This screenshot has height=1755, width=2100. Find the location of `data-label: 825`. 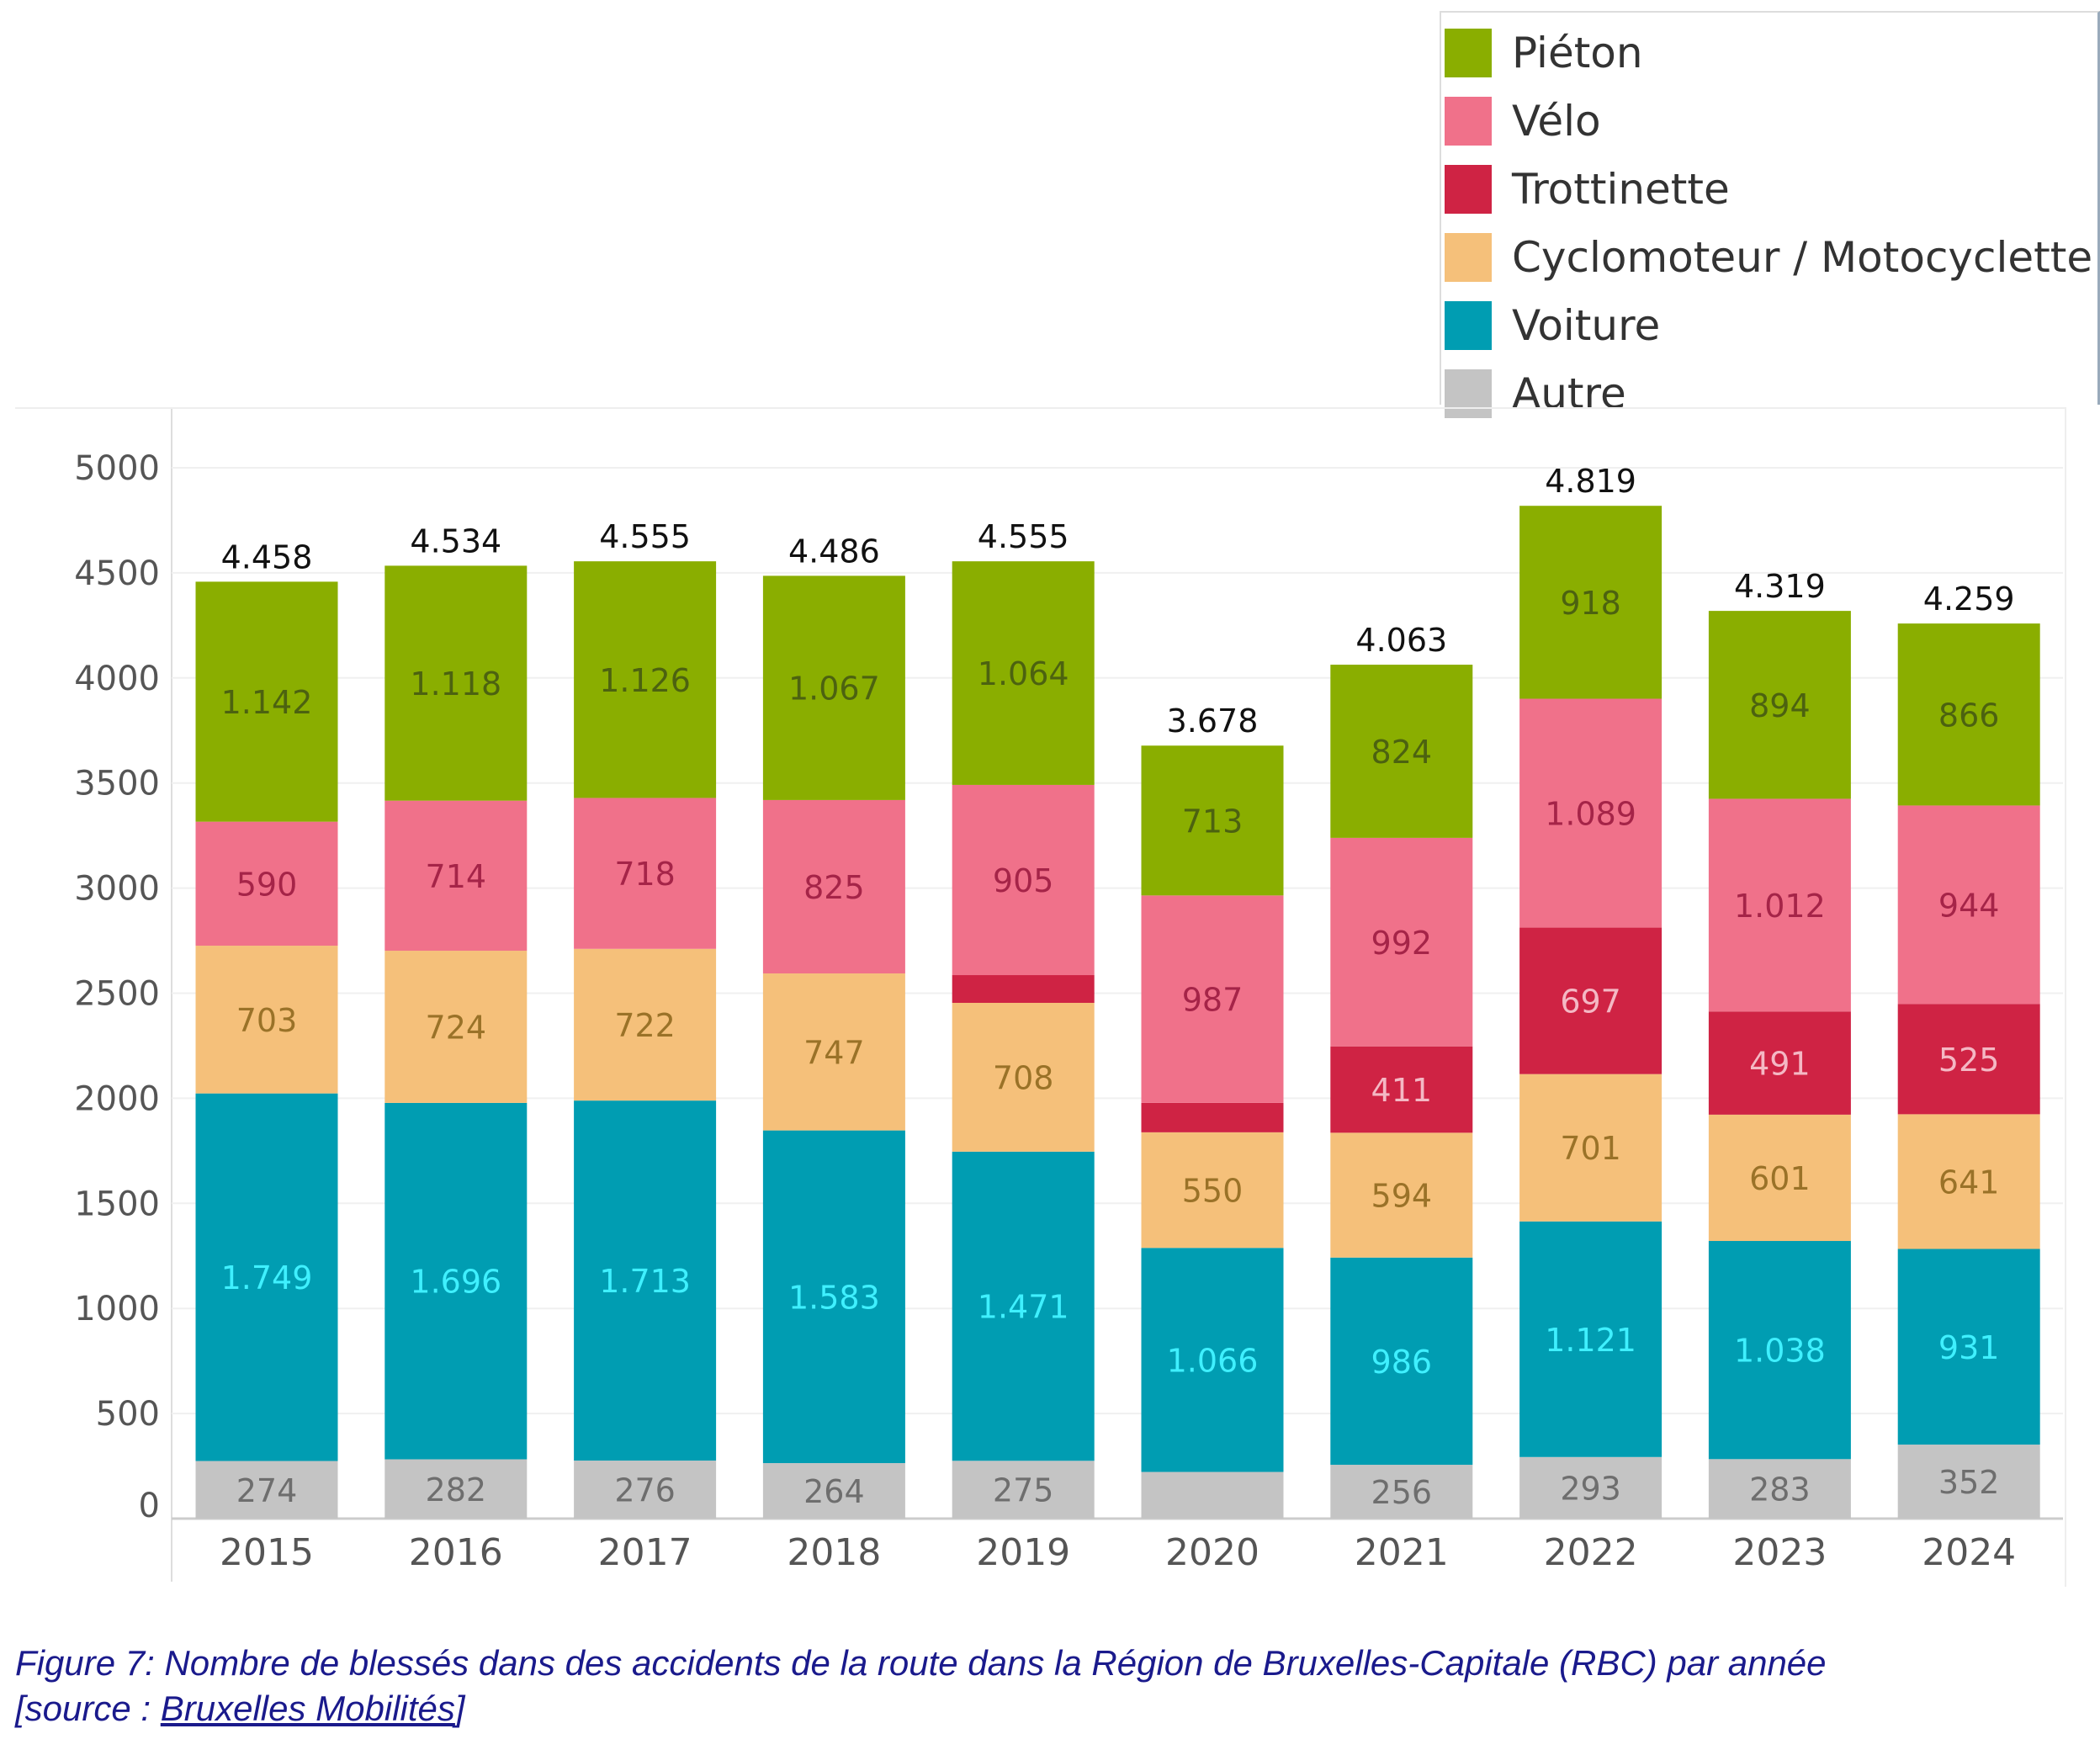

data-label: 825 is located at coordinates (834, 887).